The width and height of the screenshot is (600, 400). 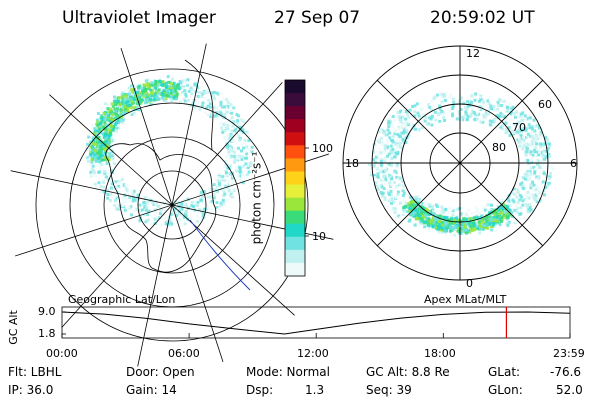 I want to click on x-tick-0000: 00:00, so click(x=62, y=353).